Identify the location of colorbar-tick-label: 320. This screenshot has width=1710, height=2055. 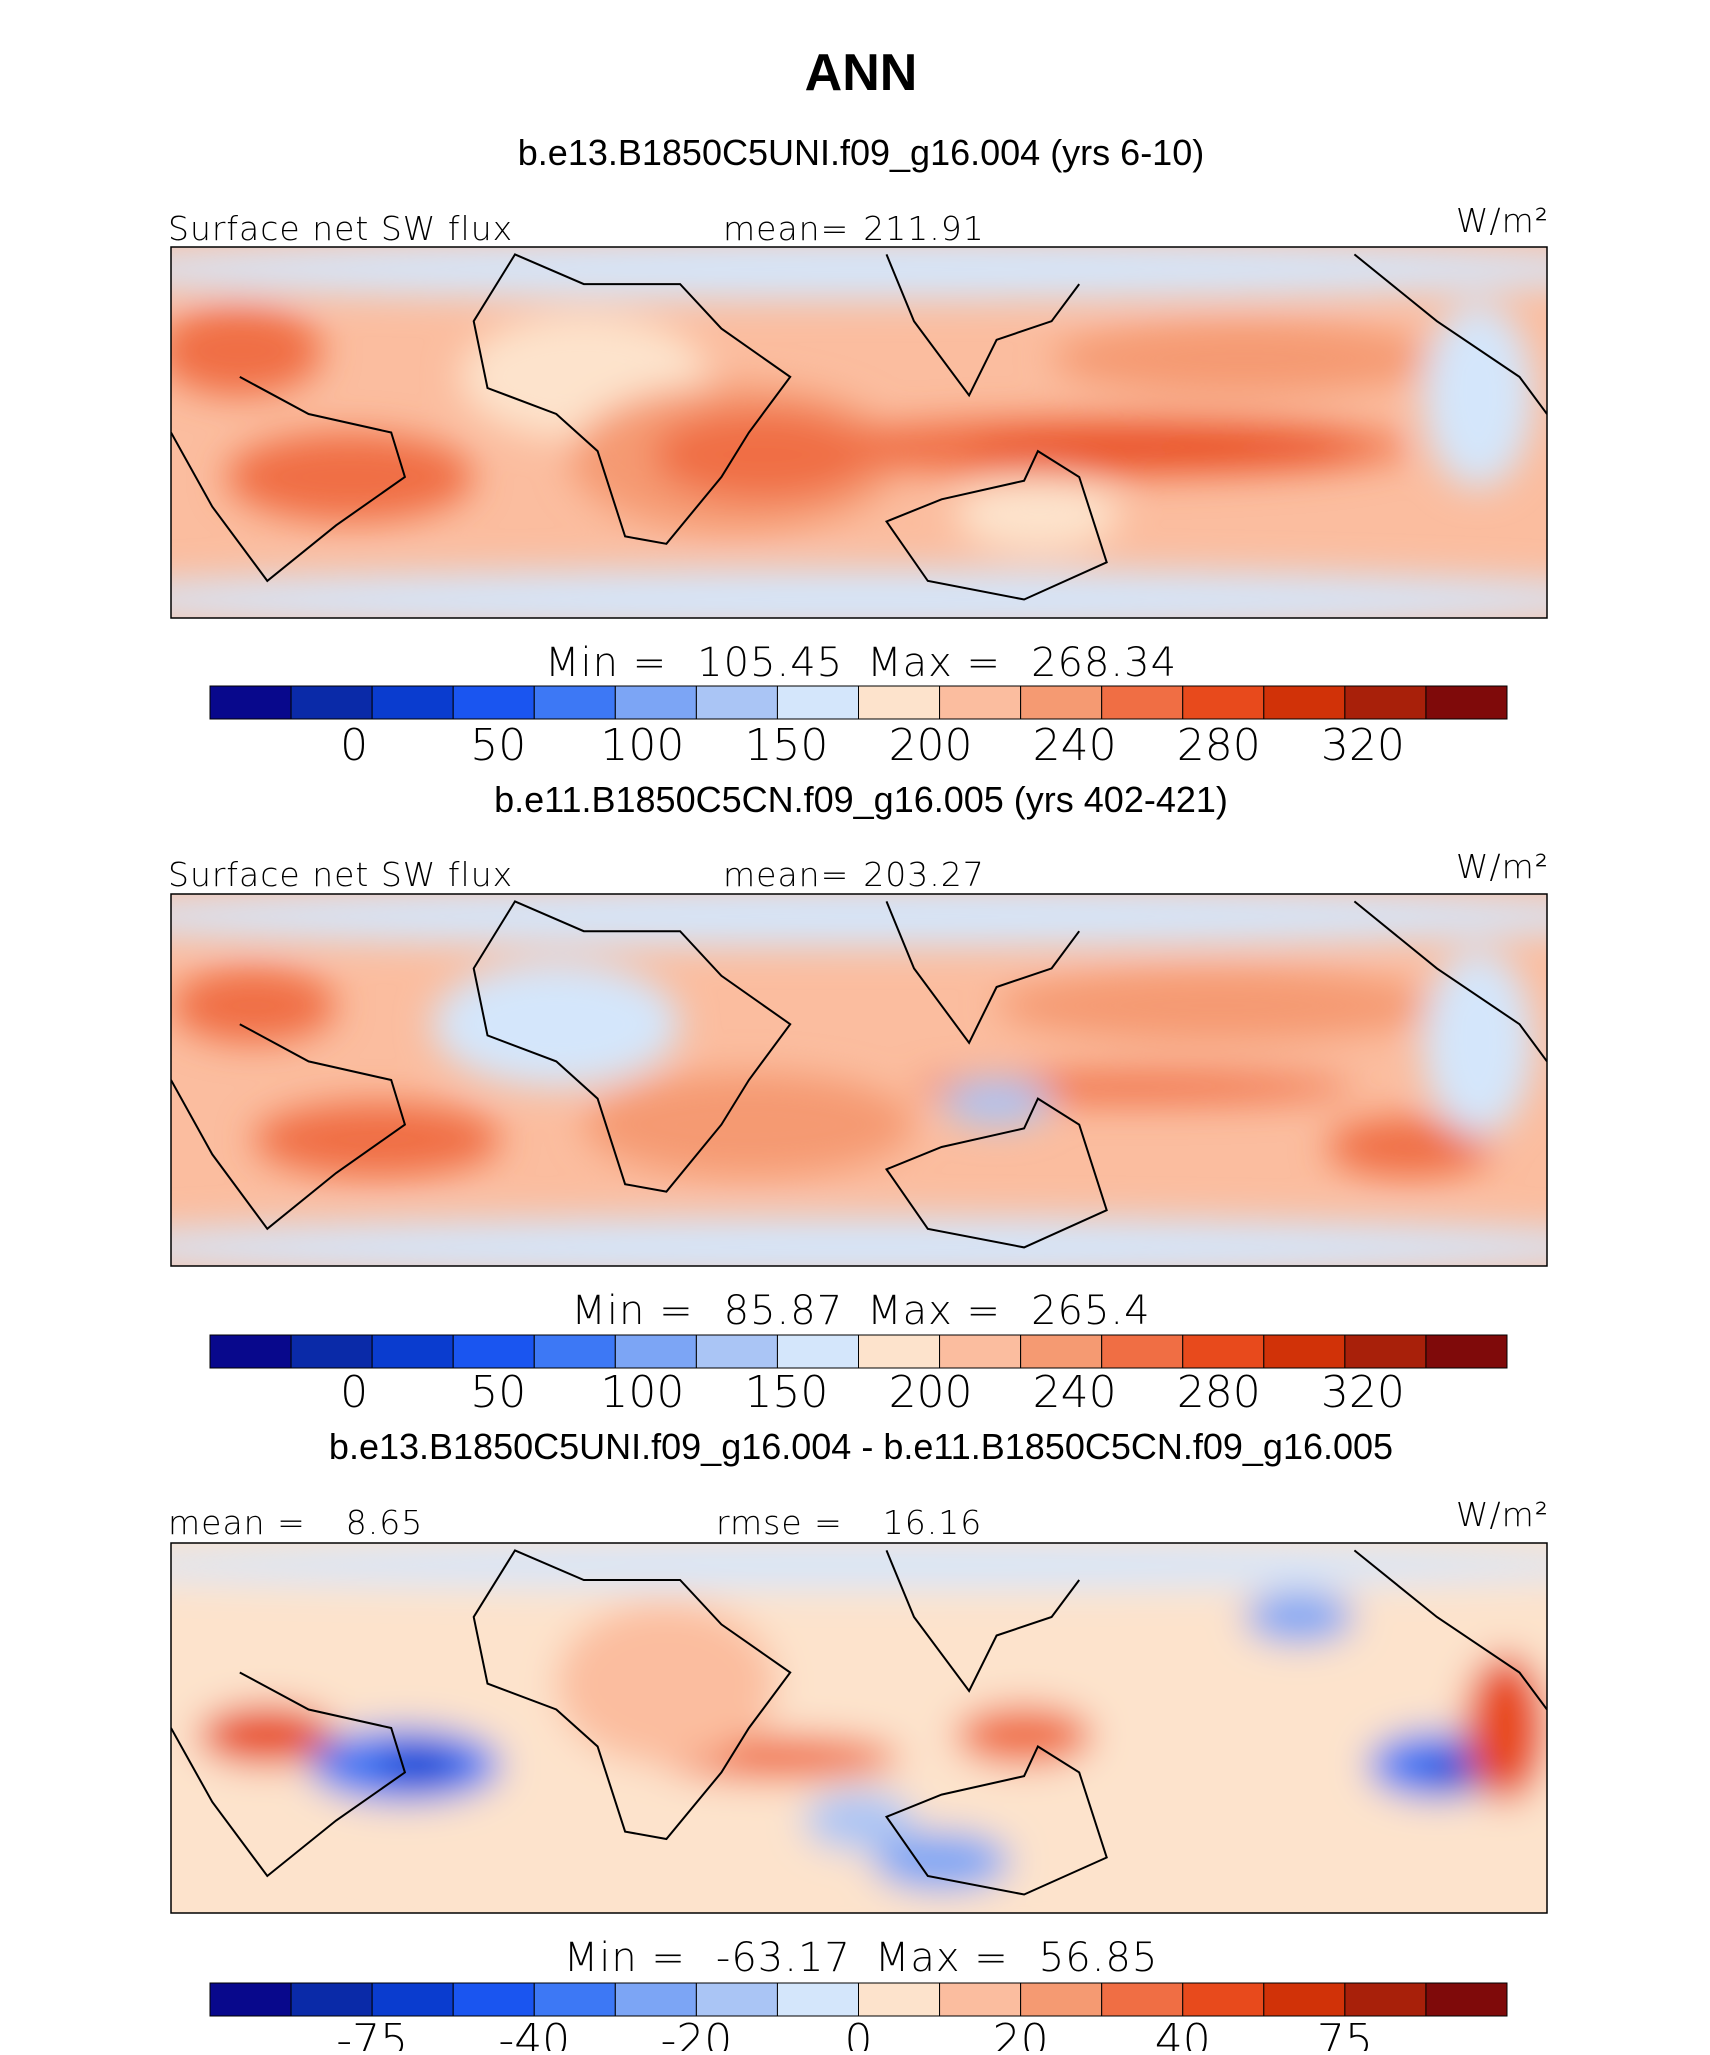
(1363, 1392).